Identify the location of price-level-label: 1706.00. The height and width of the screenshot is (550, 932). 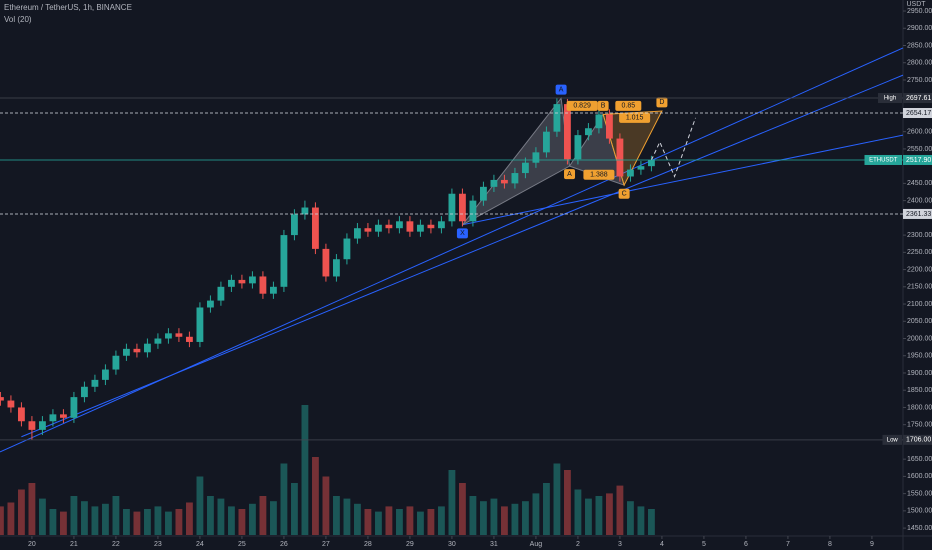
(918, 440).